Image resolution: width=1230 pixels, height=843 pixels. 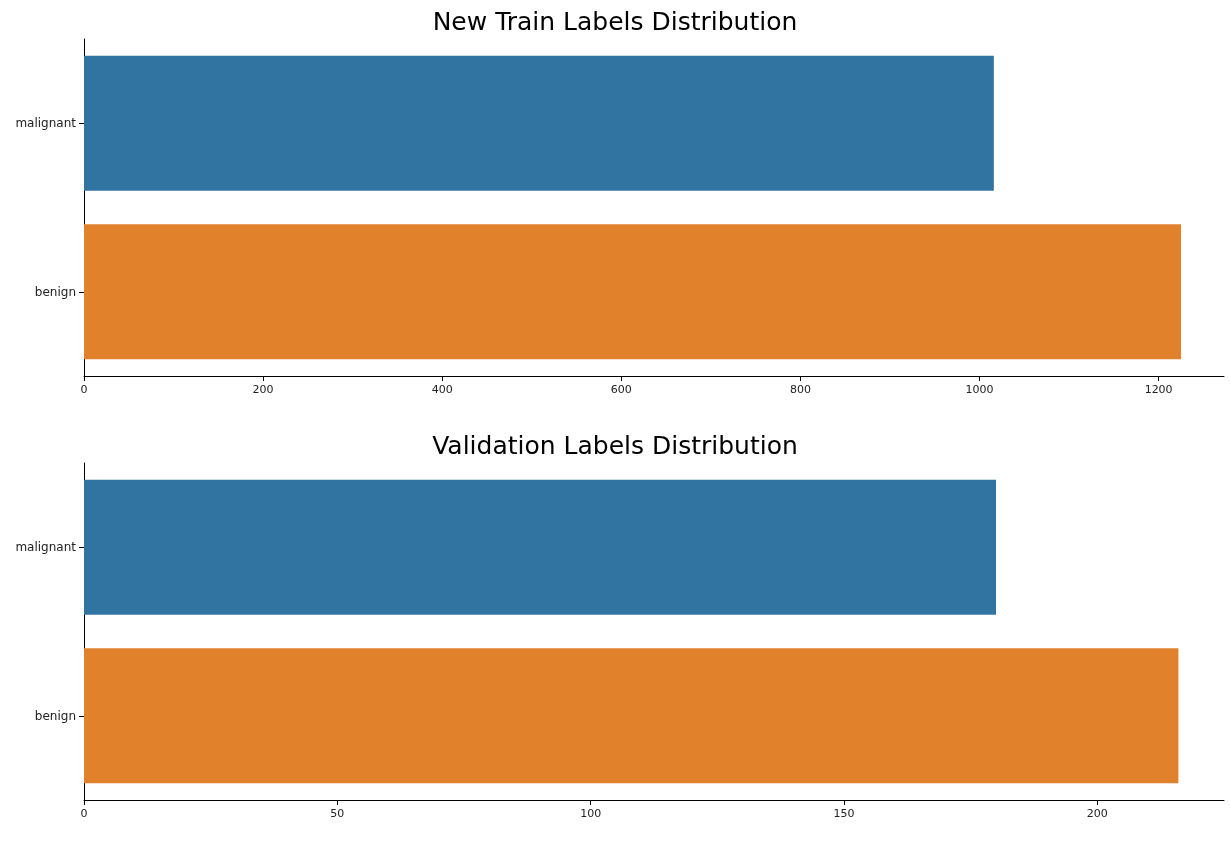 I want to click on x-tick-label: 150, so click(x=844, y=813).